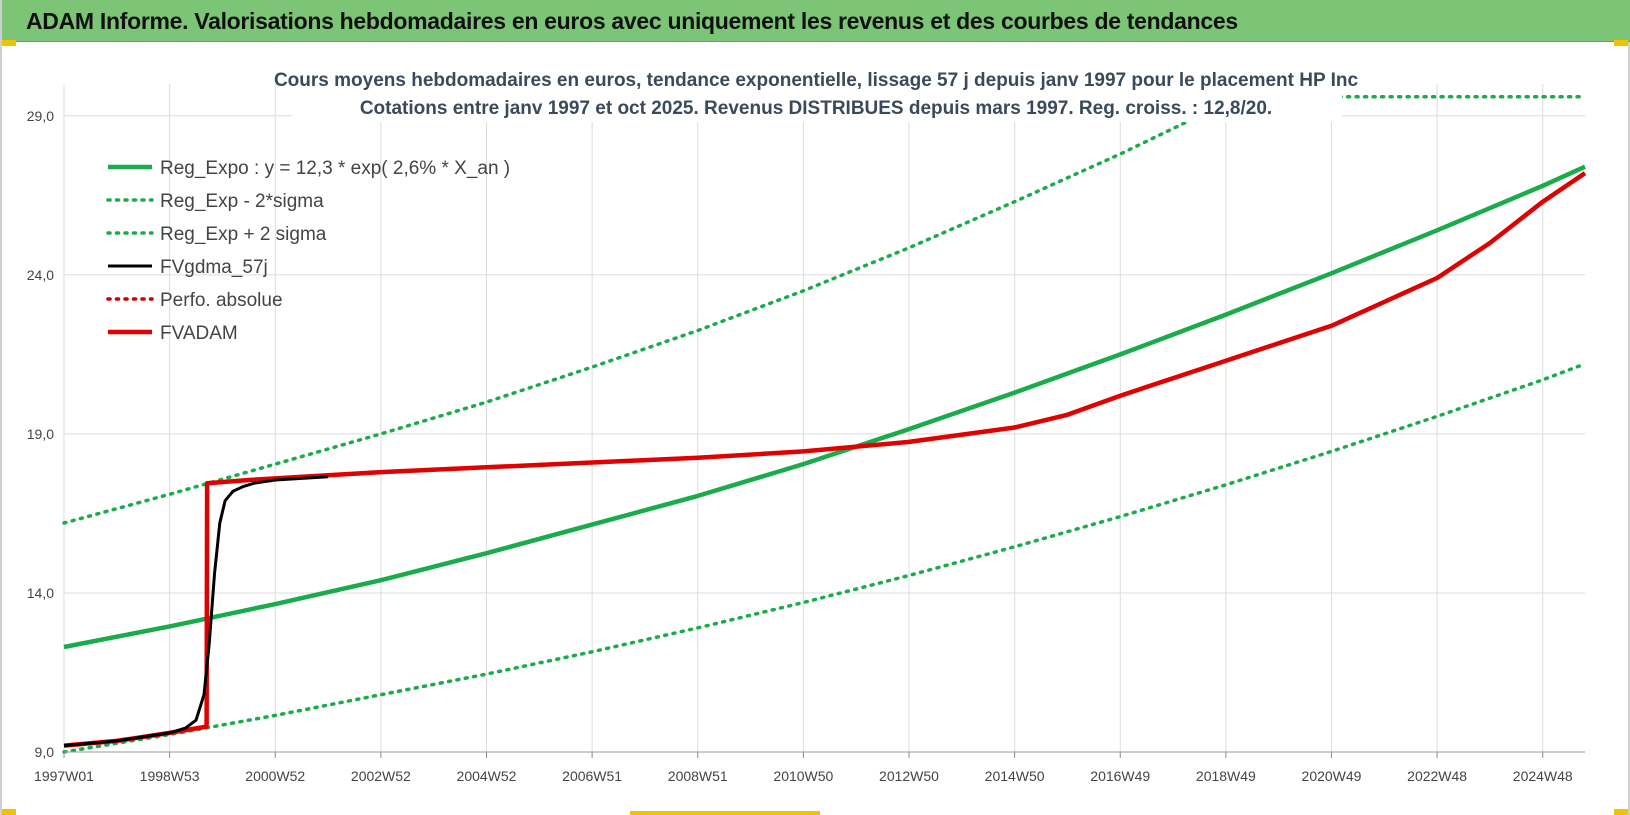 This screenshot has width=1630, height=815. I want to click on x-tick-label: 2022W48, so click(1437, 776).